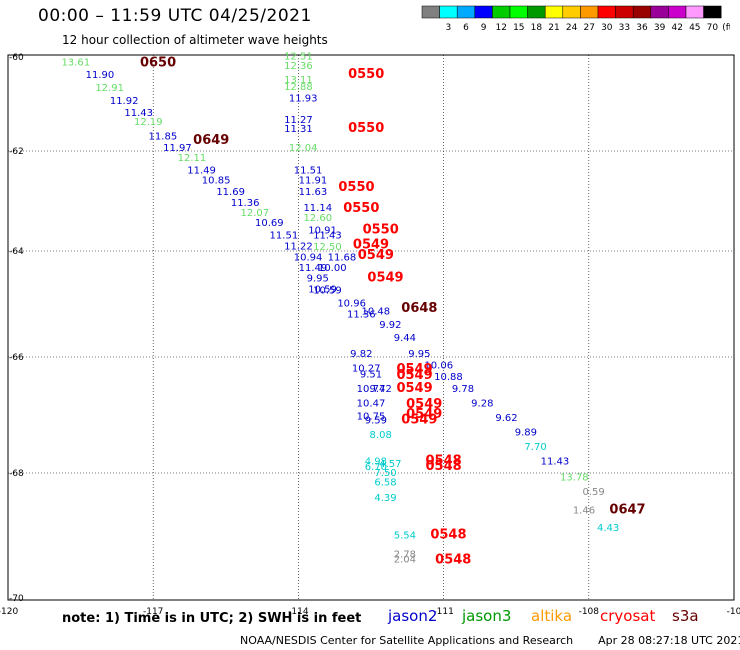 The height and width of the screenshot is (650, 740). What do you see at coordinates (376, 467) in the screenshot?
I see `wave-height-label: 6.70` at bounding box center [376, 467].